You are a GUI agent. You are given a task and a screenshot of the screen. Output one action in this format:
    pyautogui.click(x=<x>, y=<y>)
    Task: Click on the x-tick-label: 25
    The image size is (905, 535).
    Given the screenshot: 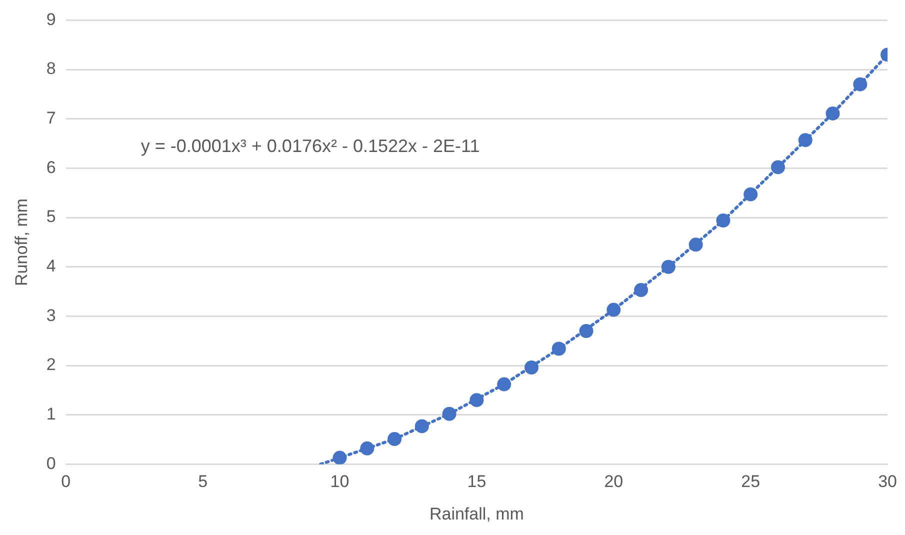 What is the action you would take?
    pyautogui.click(x=750, y=482)
    